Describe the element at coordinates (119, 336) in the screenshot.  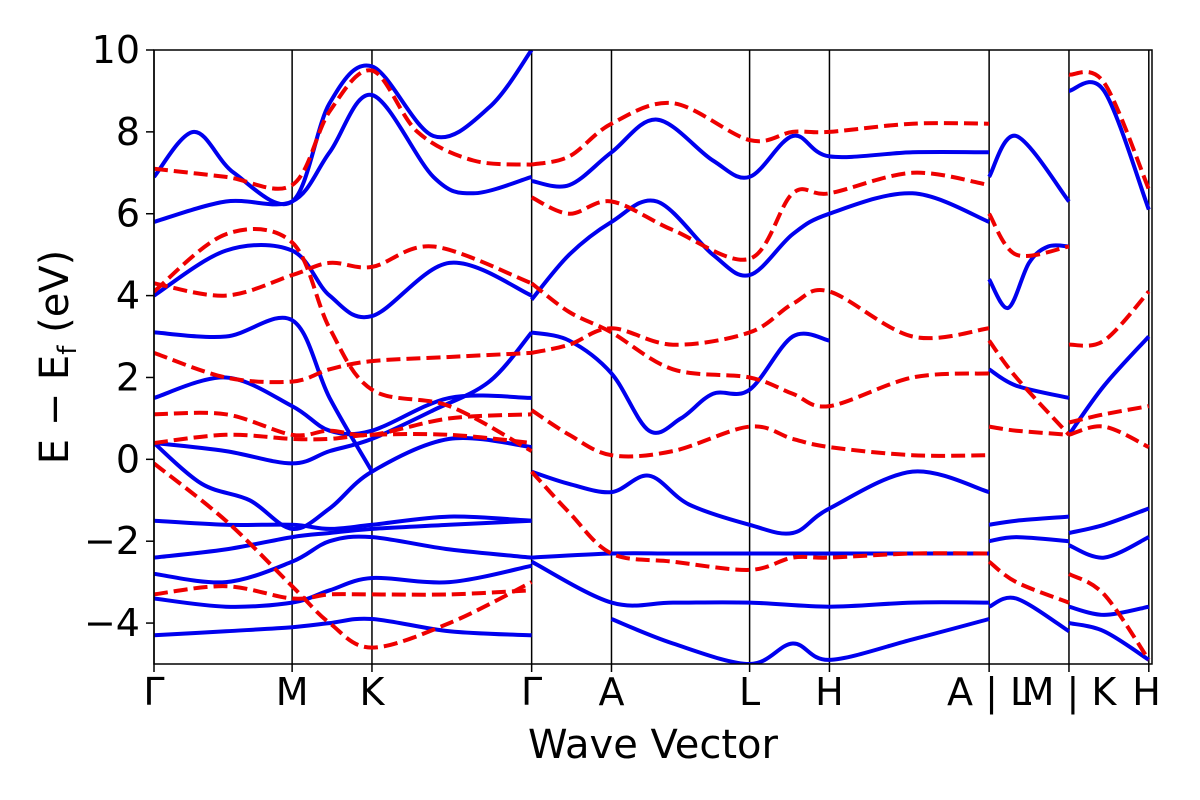
I see `y-axis-ticks: −4 −2 0 2 4 6 8 10` at that location.